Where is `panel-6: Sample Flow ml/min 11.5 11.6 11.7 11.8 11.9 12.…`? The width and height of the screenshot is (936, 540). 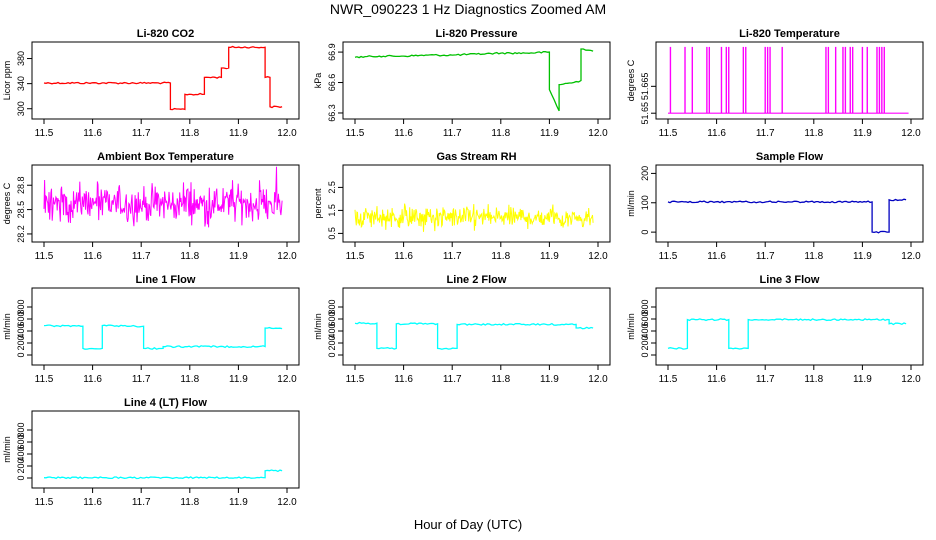 panel-6: Sample Flow ml/min 11.5 11.6 11.7 11.8 11.9 12.… is located at coordinates (775, 206).